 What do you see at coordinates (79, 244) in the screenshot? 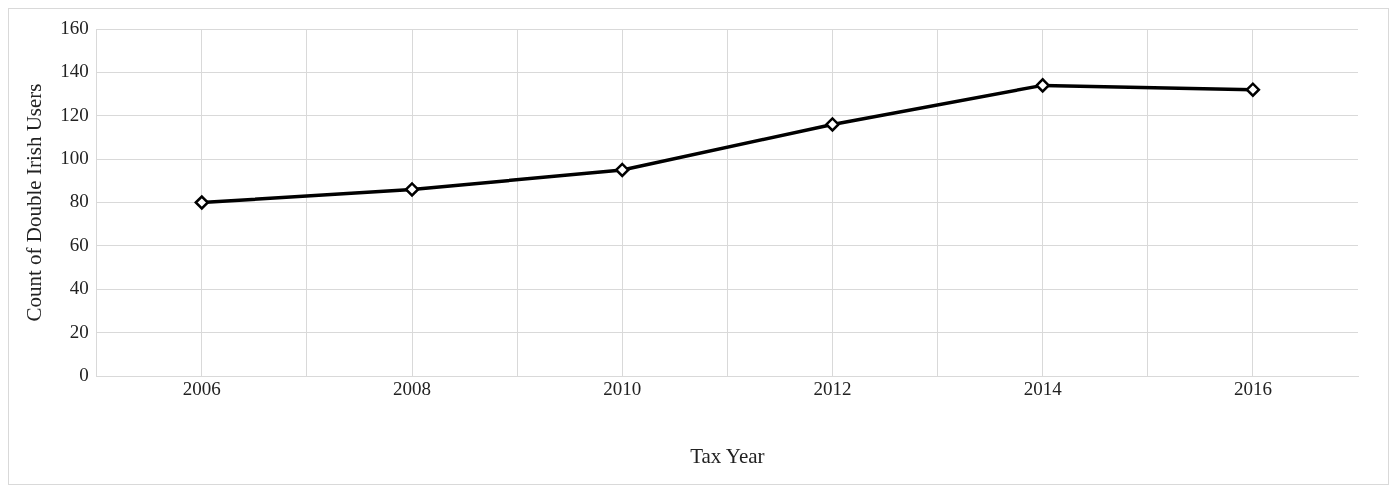
I see `y-tick-label: 60` at bounding box center [79, 244].